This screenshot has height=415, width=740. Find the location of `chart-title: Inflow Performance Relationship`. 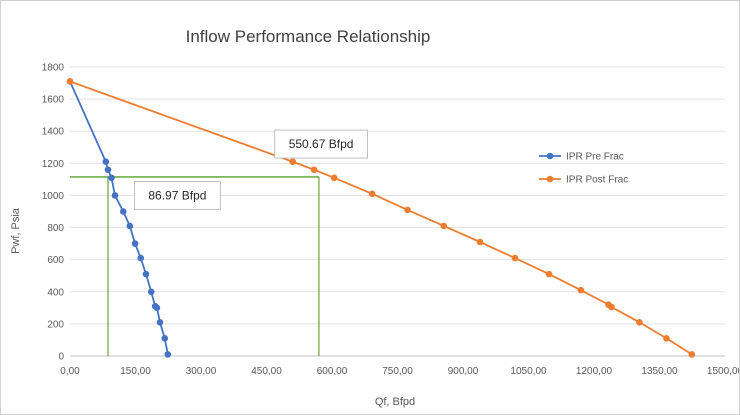

chart-title: Inflow Performance Relationship is located at coordinates (308, 36).